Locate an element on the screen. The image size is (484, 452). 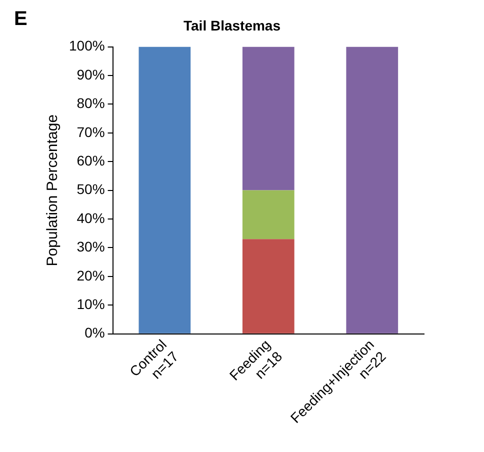
y-tick-label: 20% is located at coordinates (90, 275).